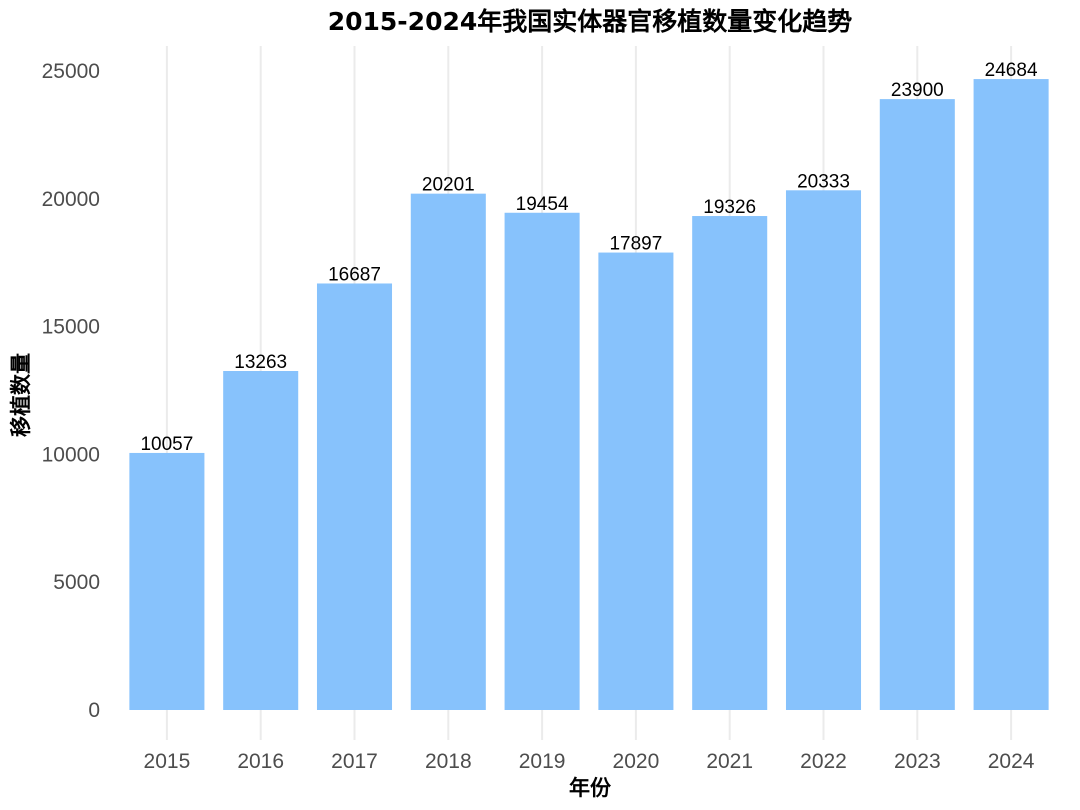 Image resolution: width=1080 pixels, height=810 pixels. Describe the element at coordinates (1011, 394) in the screenshot. I see `bar-2024` at that location.